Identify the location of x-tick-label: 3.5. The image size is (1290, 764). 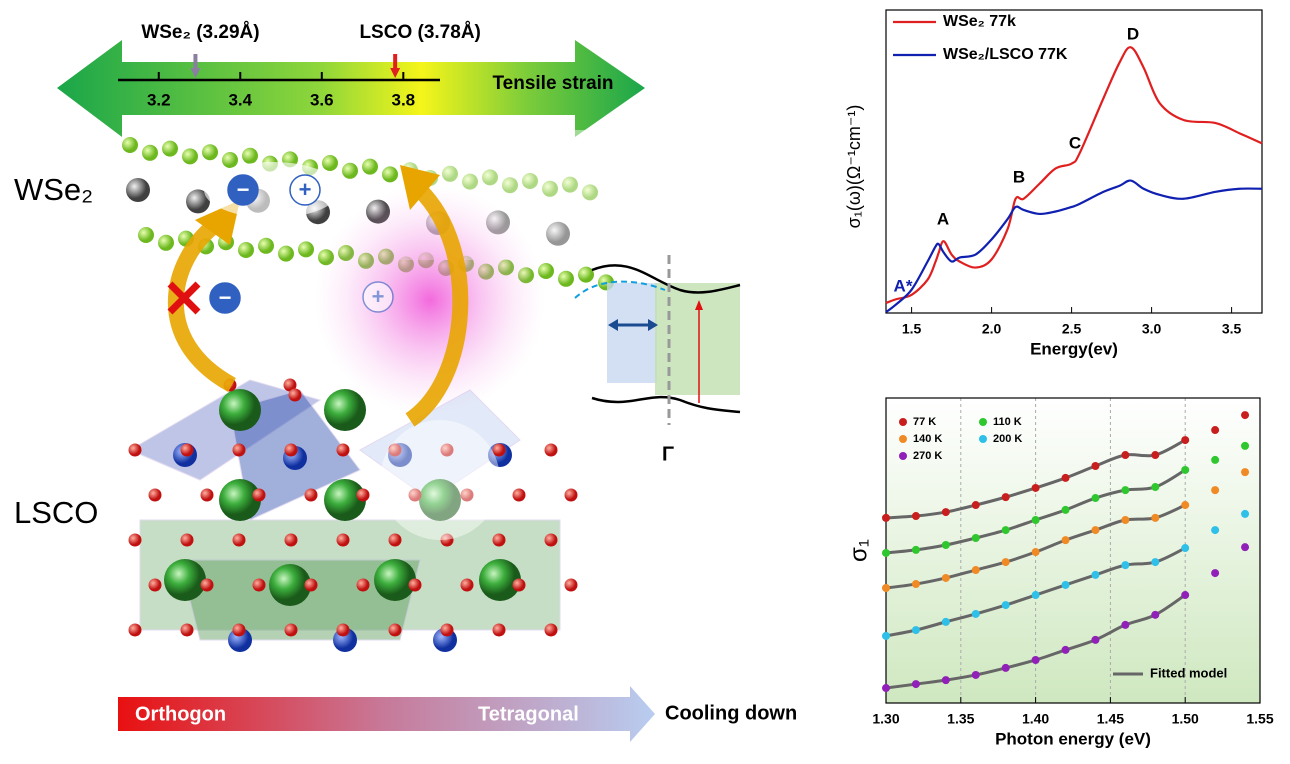
(1232, 329).